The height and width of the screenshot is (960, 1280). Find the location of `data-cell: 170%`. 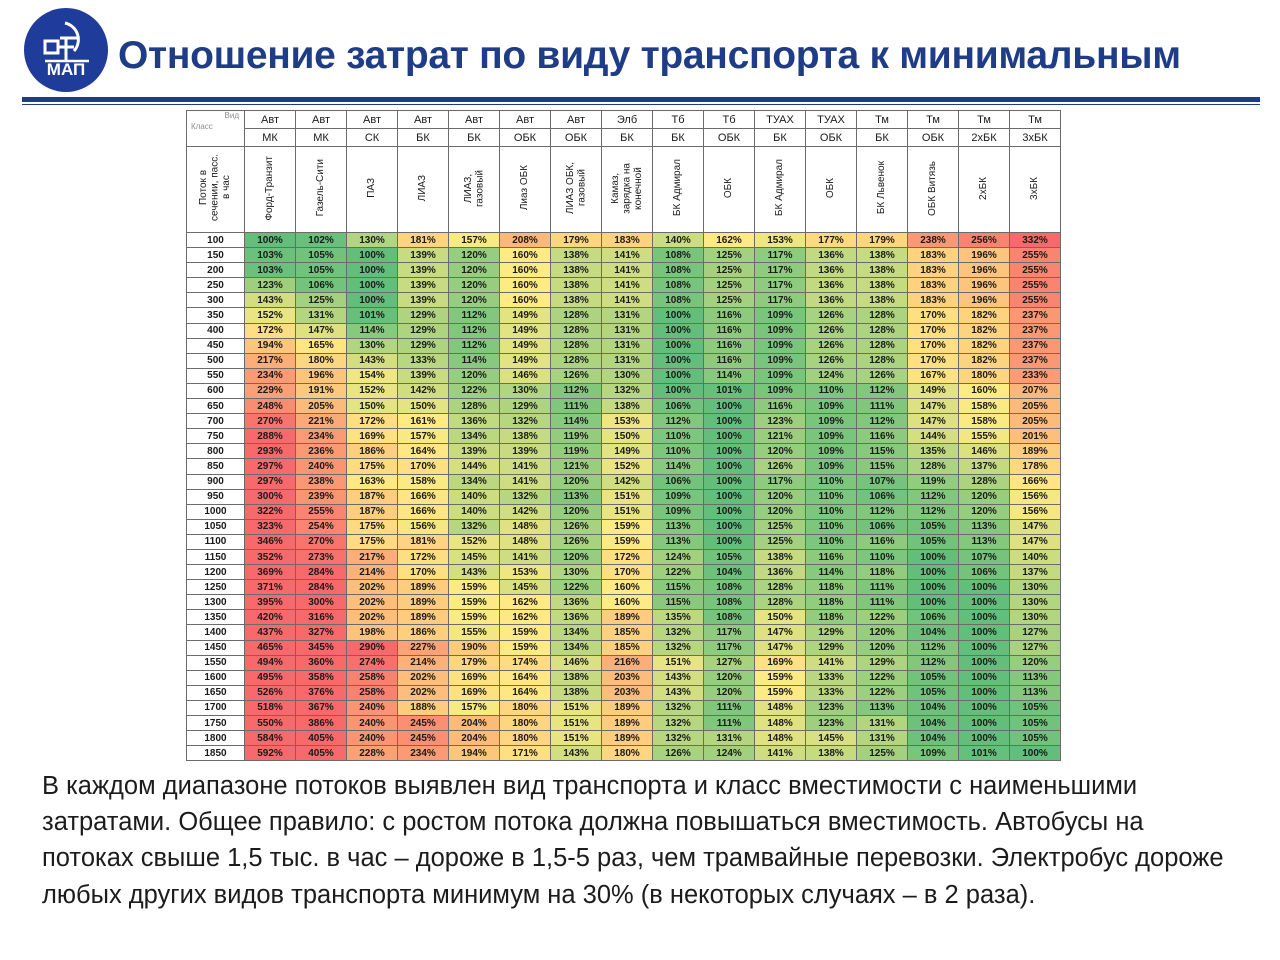

data-cell: 170% is located at coordinates (627, 572).